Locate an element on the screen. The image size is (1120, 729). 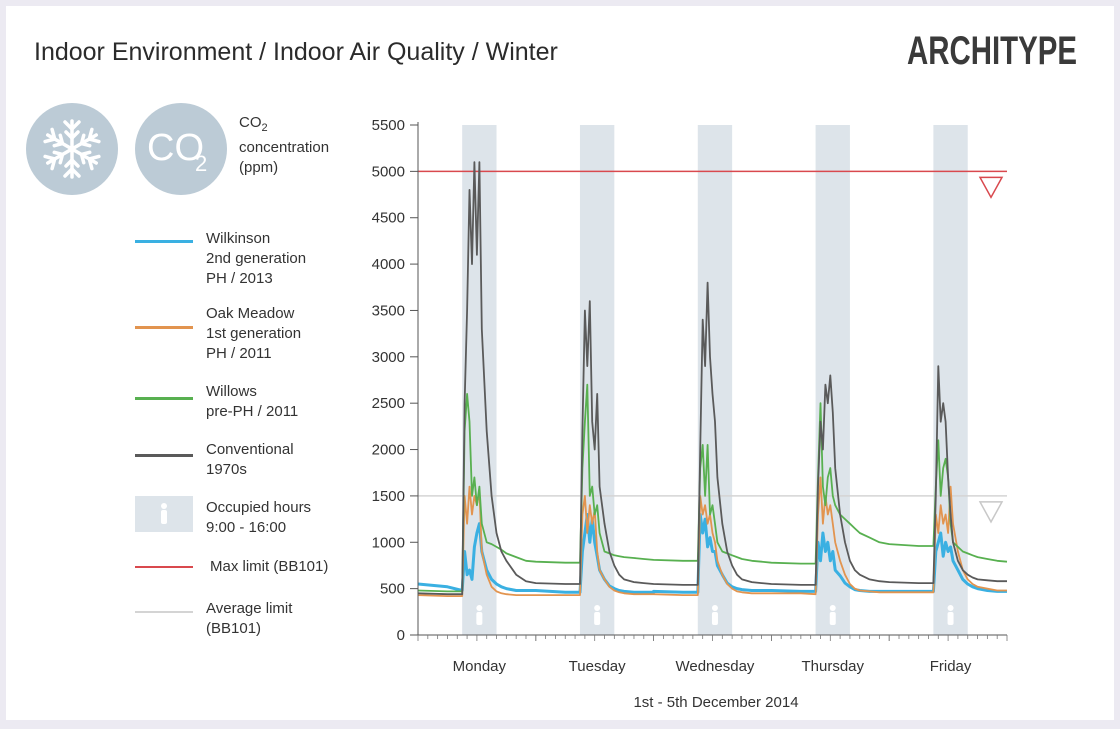
y-tick-label: 2500 is located at coordinates (388, 403).